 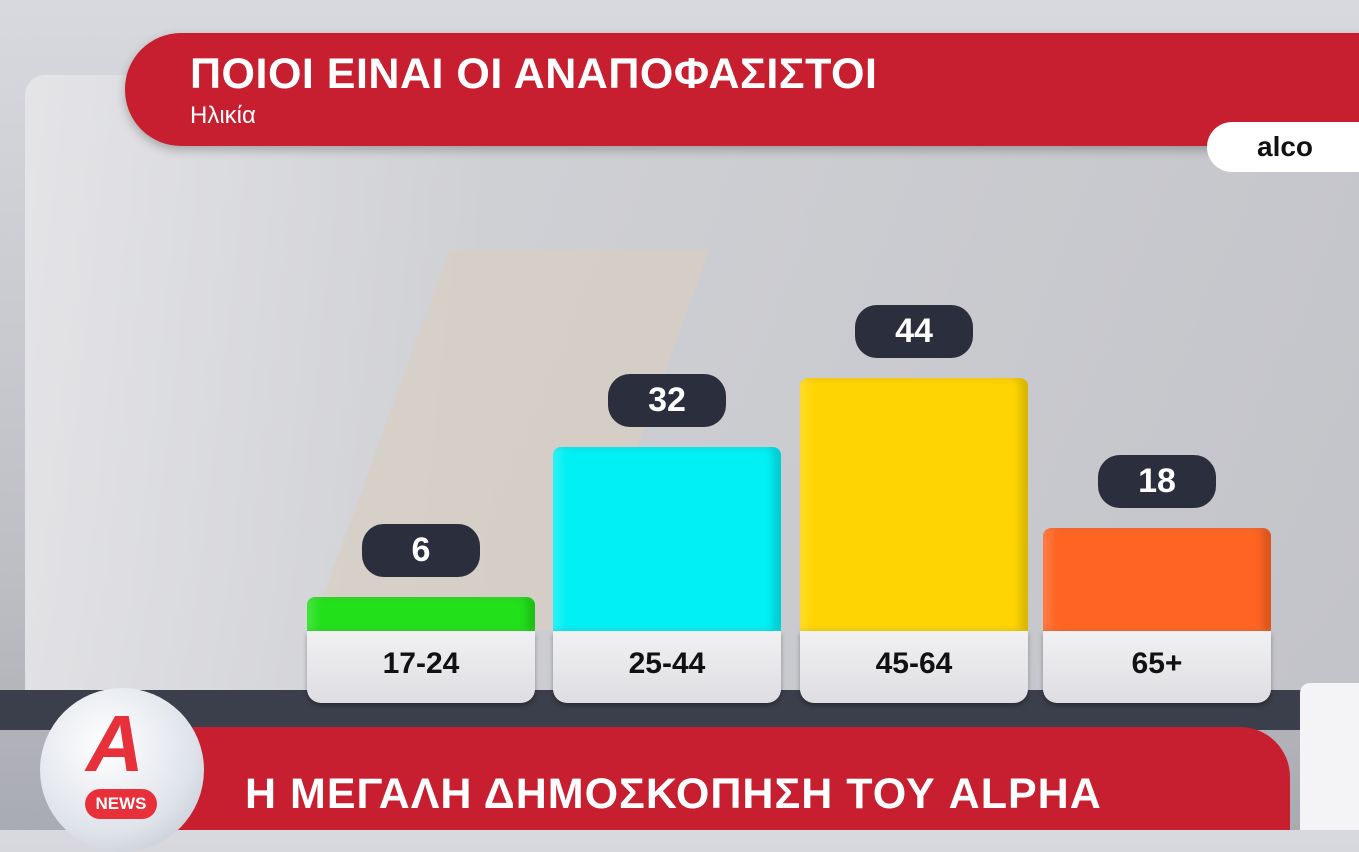 What do you see at coordinates (1157, 667) in the screenshot?
I see `category-label: 65+` at bounding box center [1157, 667].